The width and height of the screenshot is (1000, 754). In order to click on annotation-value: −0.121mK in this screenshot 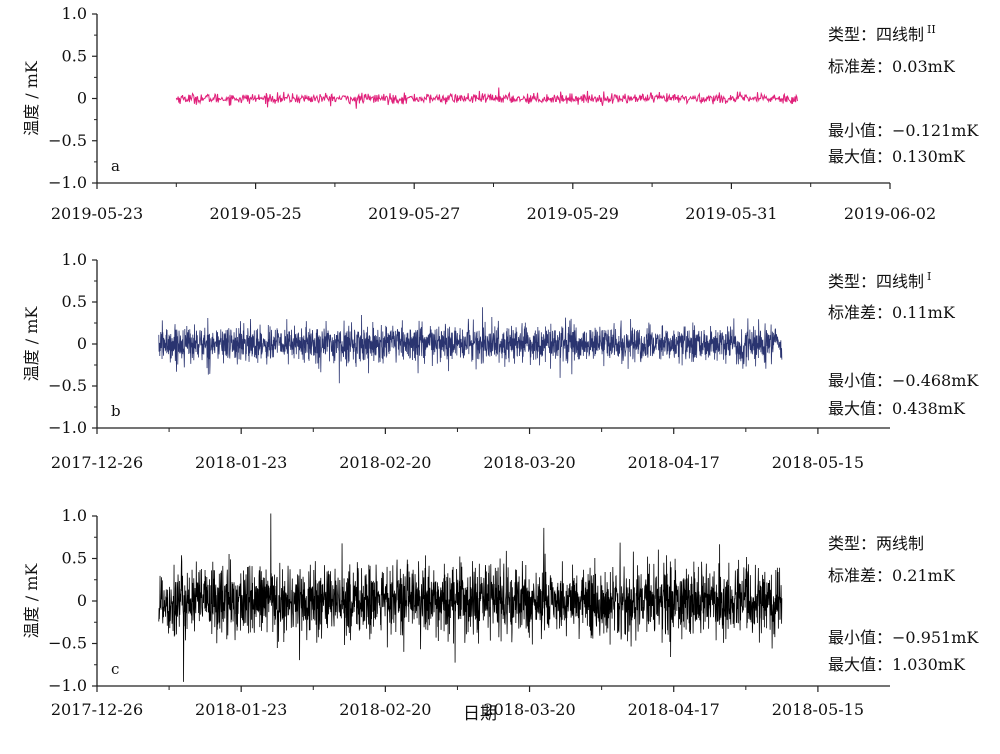, I will do `click(935, 130)`.